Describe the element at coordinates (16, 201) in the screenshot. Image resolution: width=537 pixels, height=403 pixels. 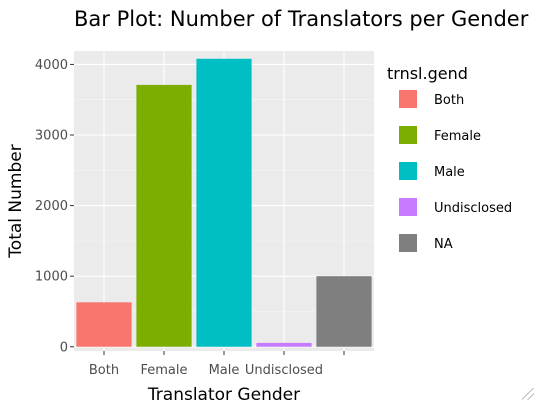
I see `y-axis-title: Total Number` at that location.